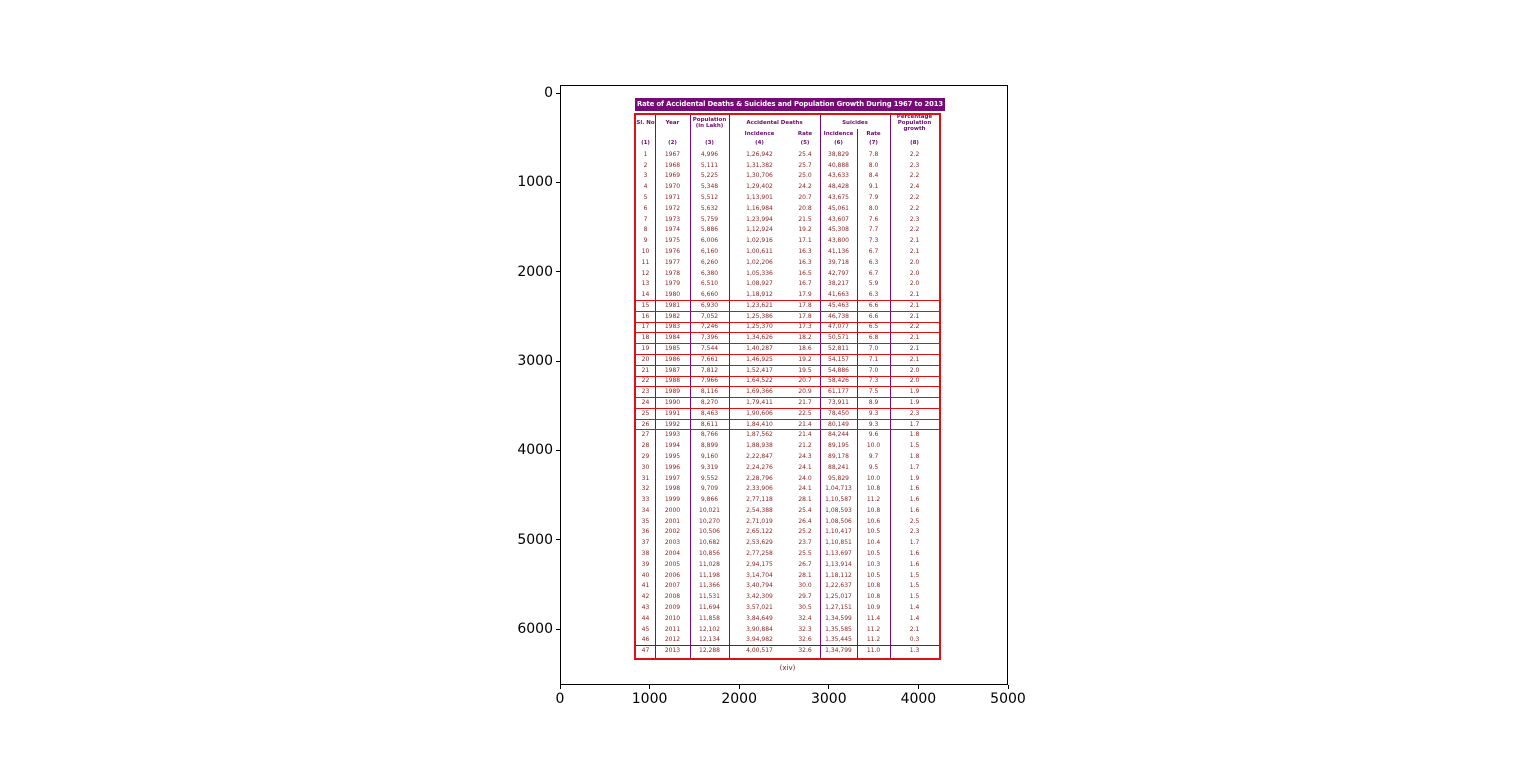 The height and width of the screenshot is (767, 1536). I want to click on table-cell: 9.5, so click(873, 467).